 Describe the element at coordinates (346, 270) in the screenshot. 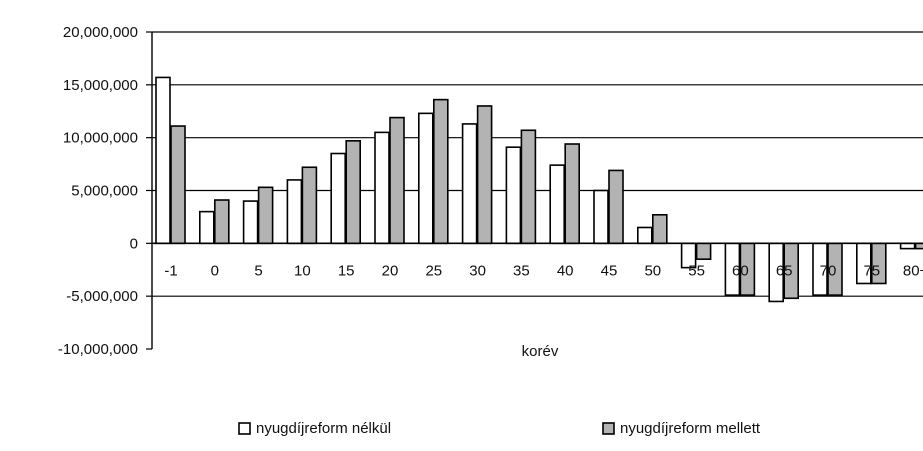

I see `x-tick-label: 15` at that location.